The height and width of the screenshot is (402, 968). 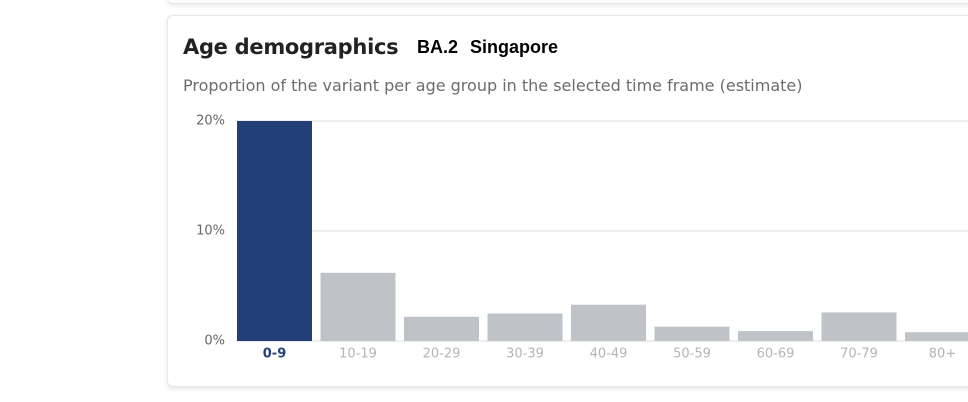 I want to click on y-tick-label: 20%, so click(x=210, y=121).